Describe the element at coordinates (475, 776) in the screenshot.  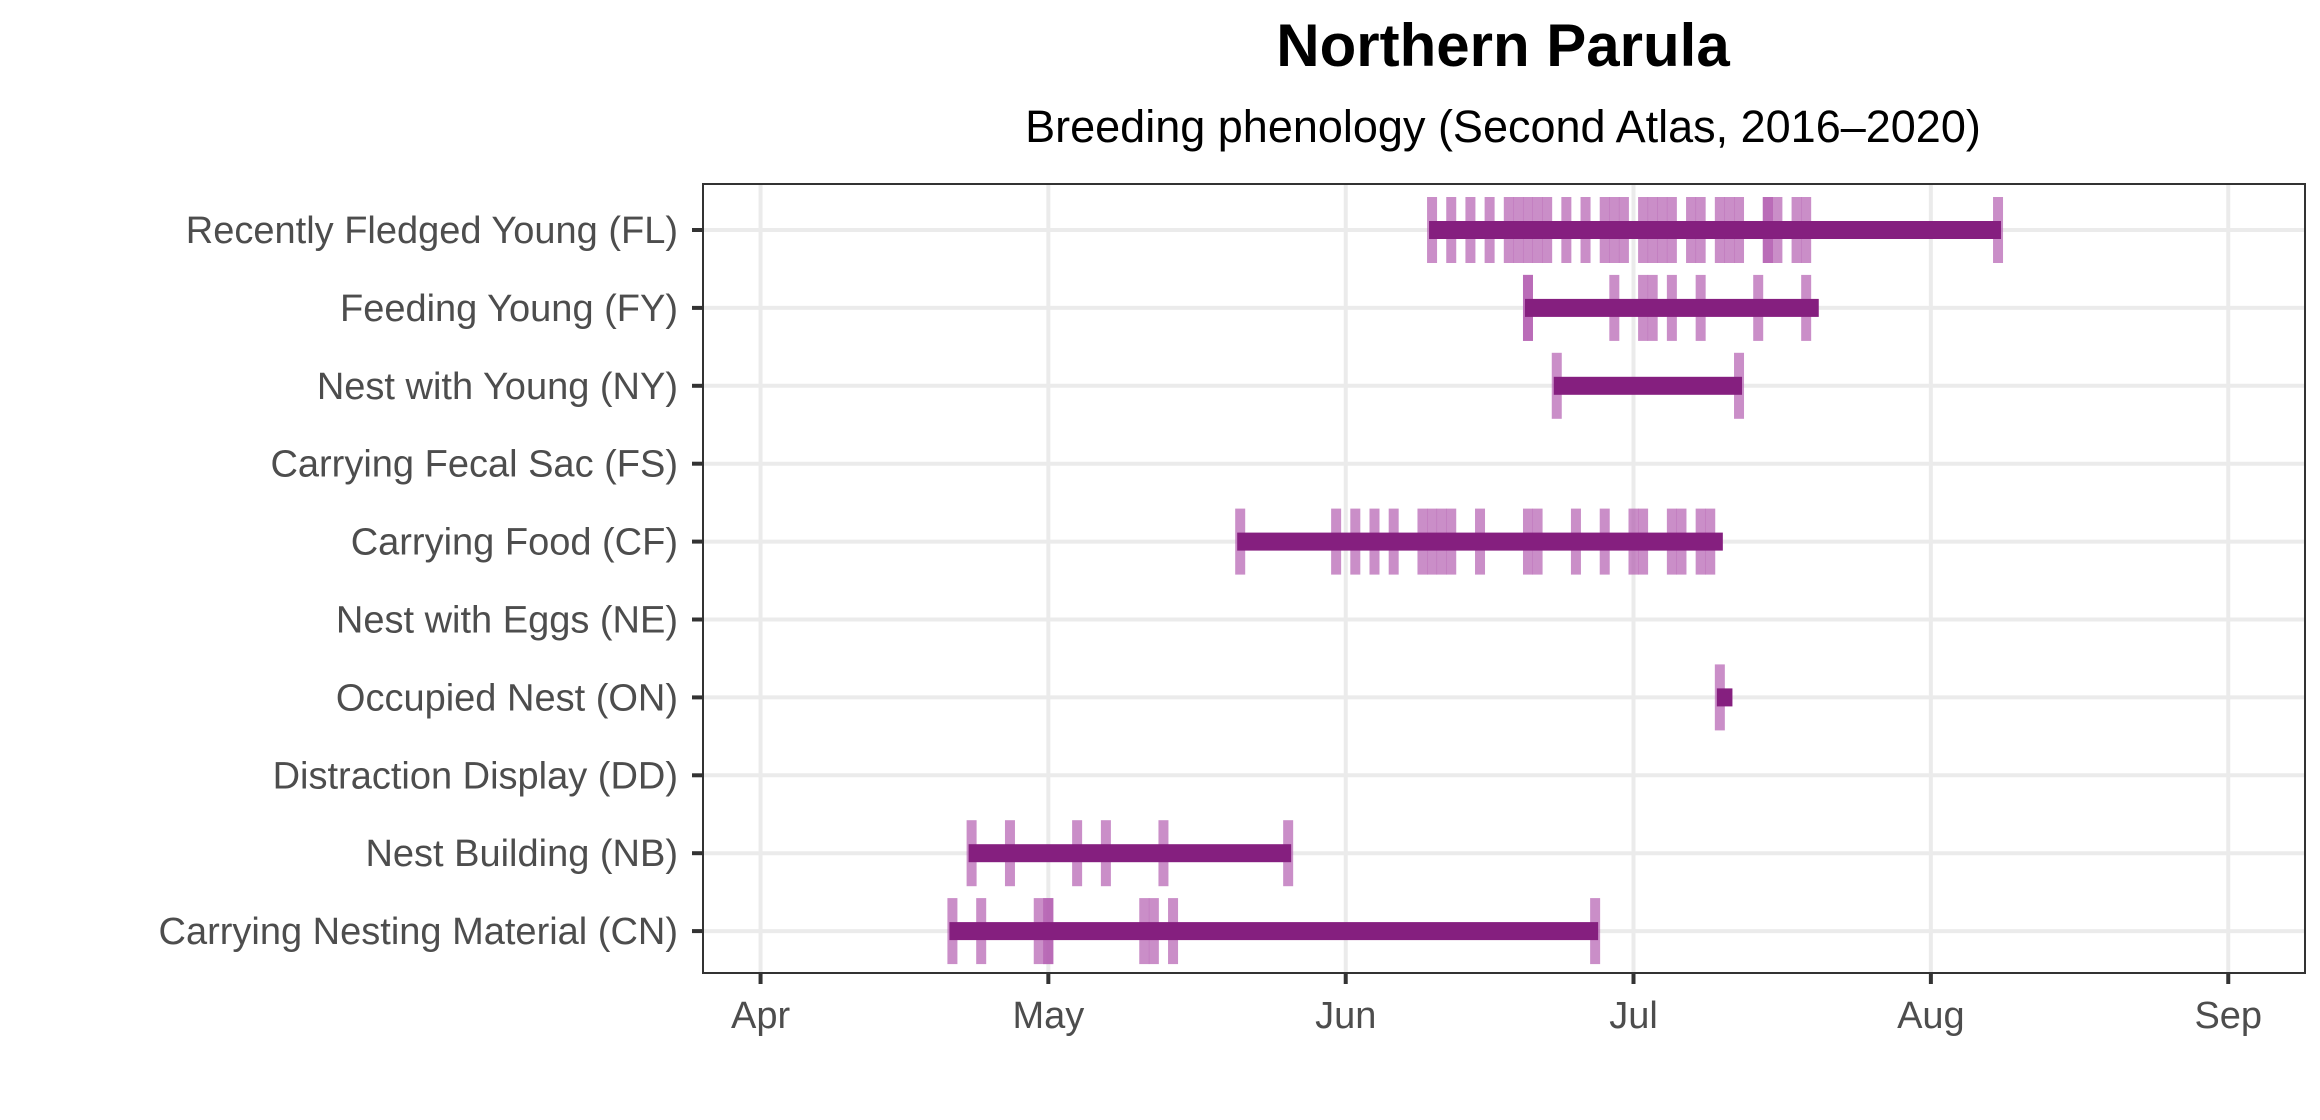
I see `y-tick-label: Distraction Display (DD)` at that location.